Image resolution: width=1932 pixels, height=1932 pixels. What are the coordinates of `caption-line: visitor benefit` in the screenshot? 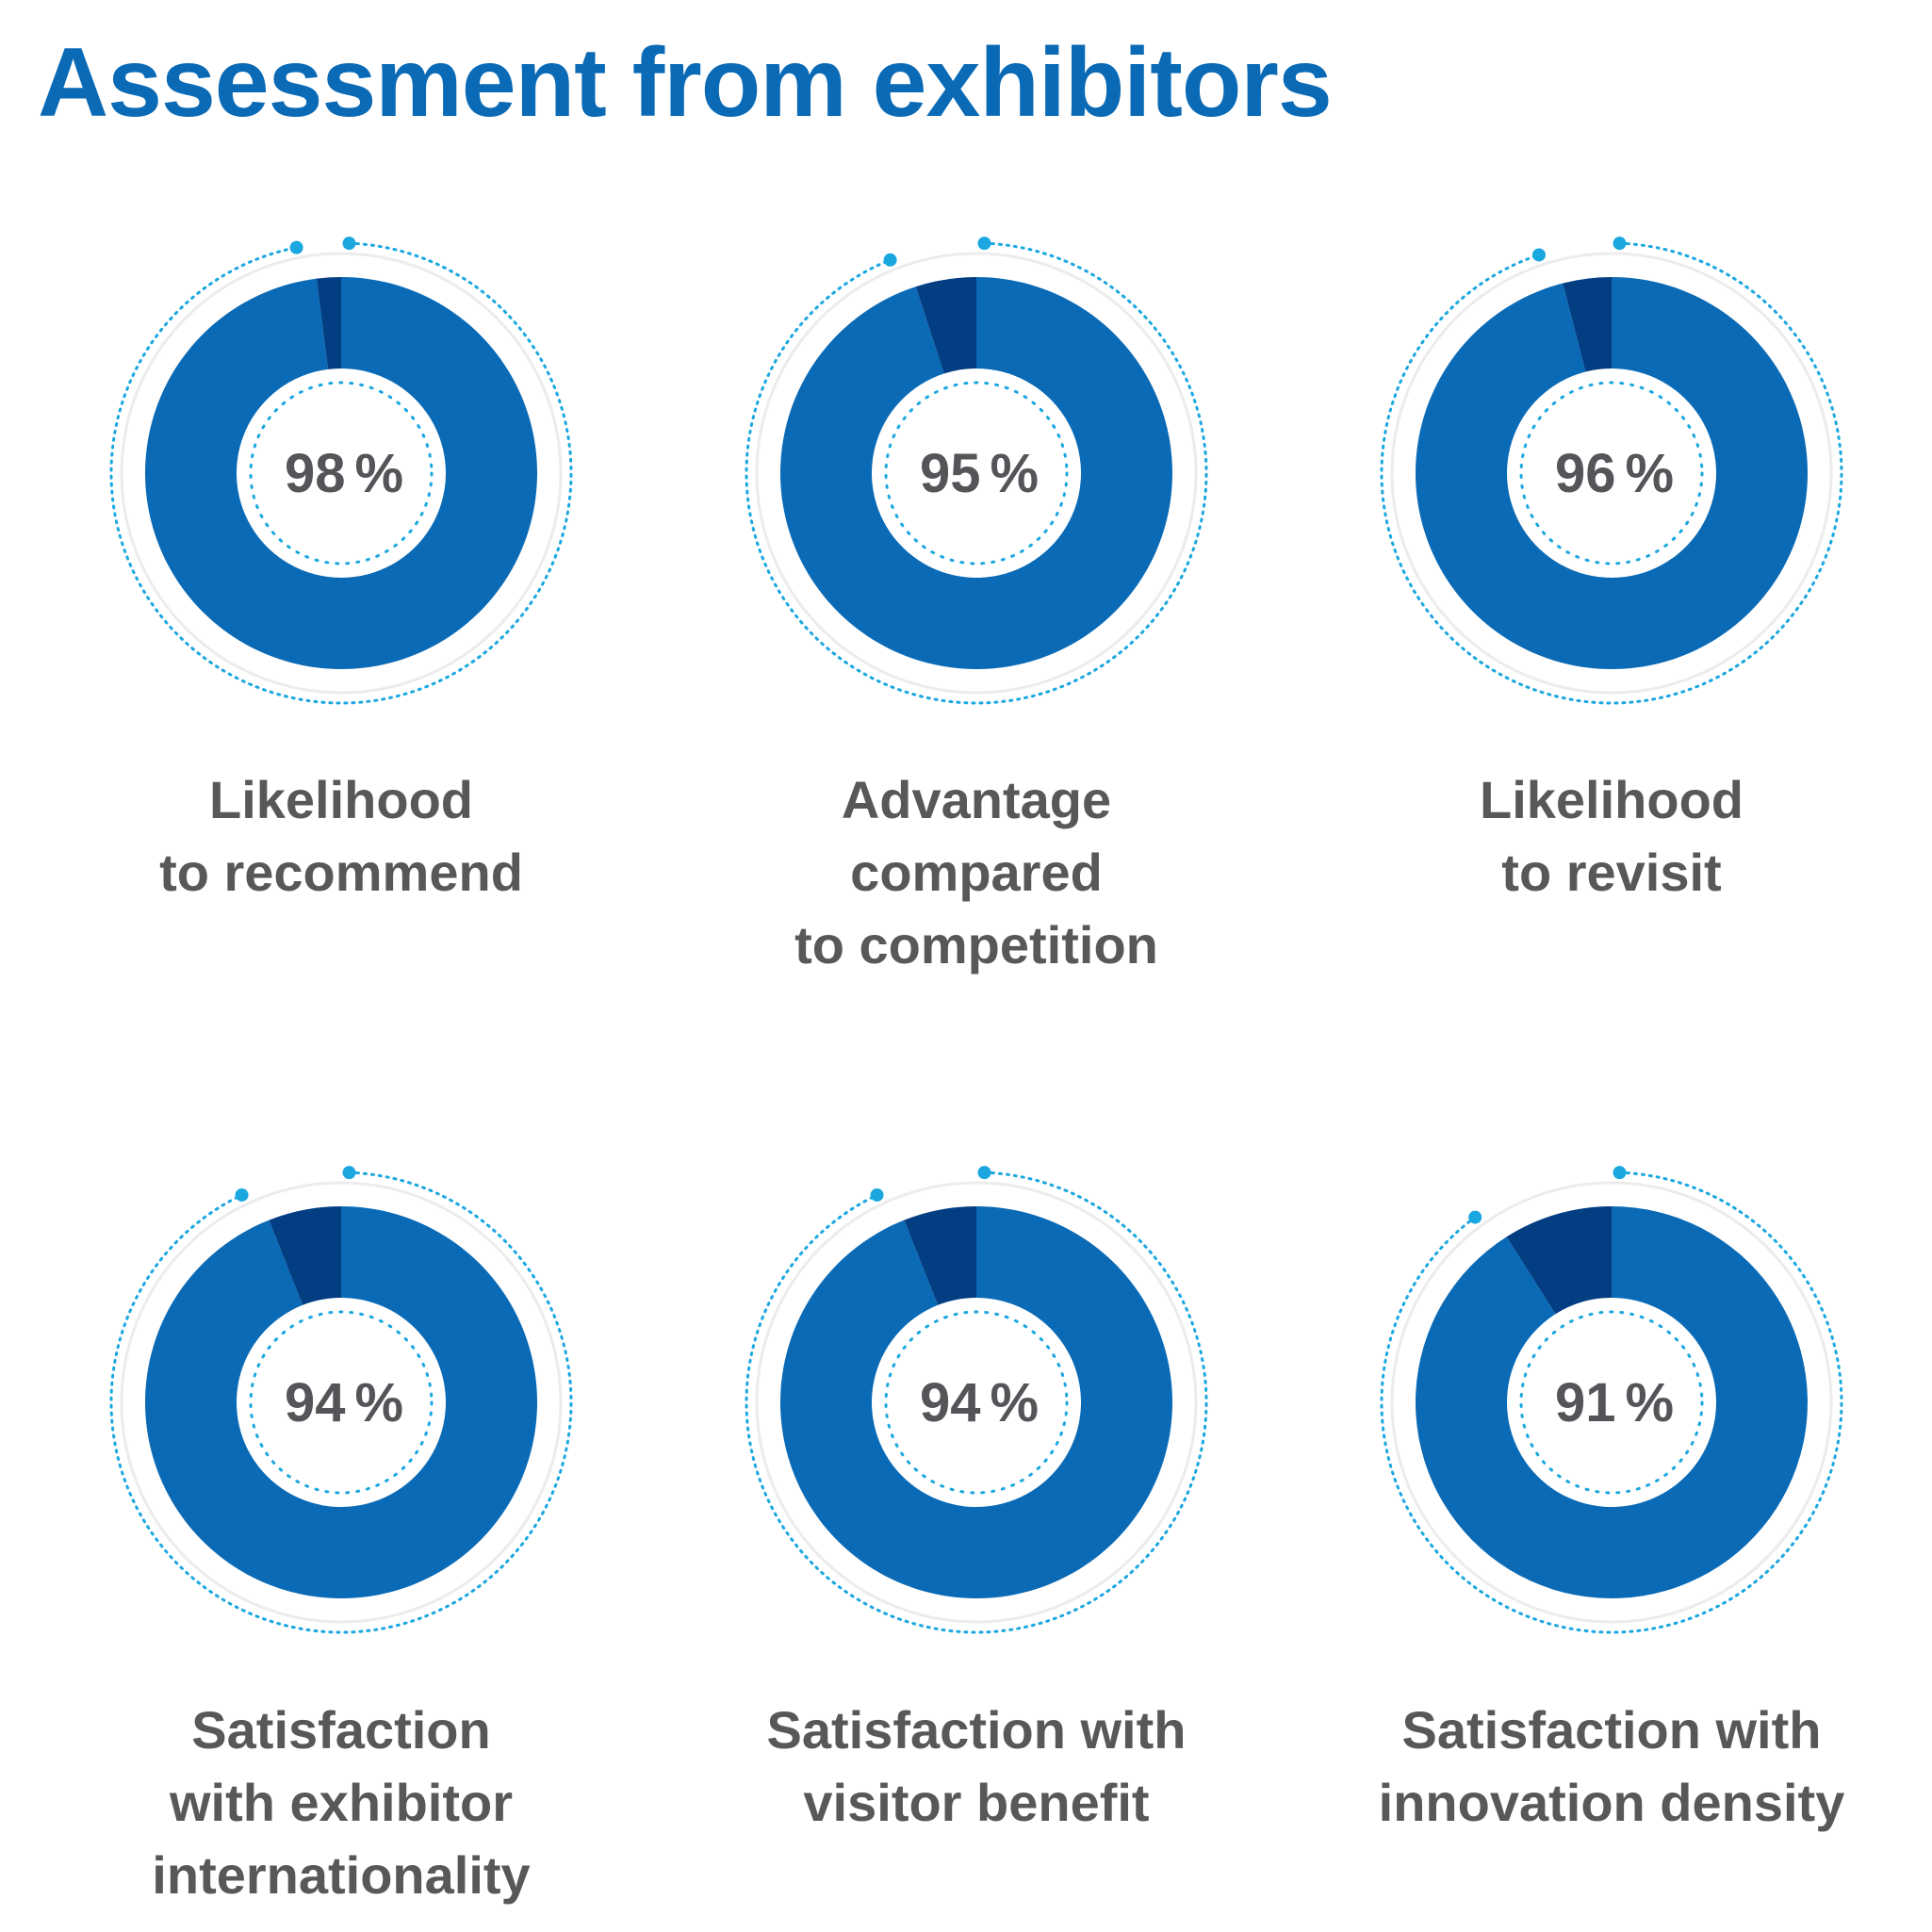 It's located at (976, 1802).